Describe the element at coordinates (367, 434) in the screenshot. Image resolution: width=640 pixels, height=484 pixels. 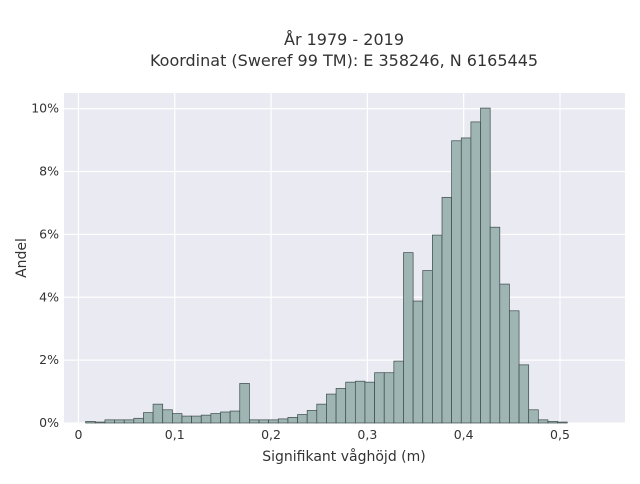
I see `x-tick-label-3: 0,3` at that location.